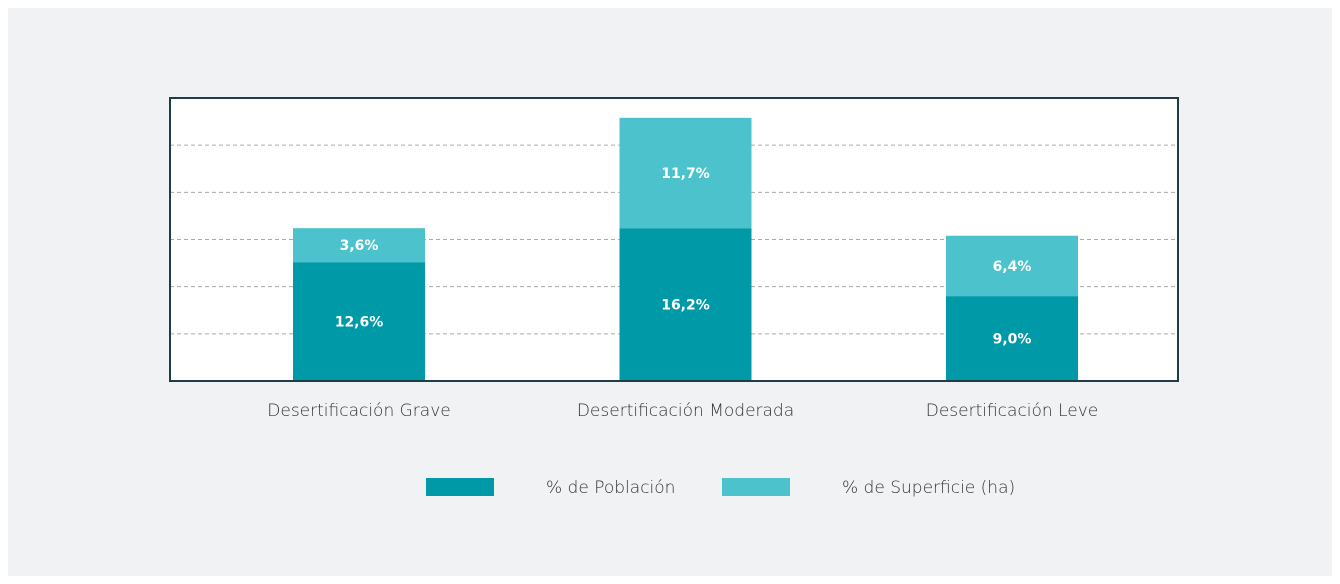  What do you see at coordinates (720, 488) in the screenshot?
I see `legend: % de Población % de Superficie (ha)` at bounding box center [720, 488].